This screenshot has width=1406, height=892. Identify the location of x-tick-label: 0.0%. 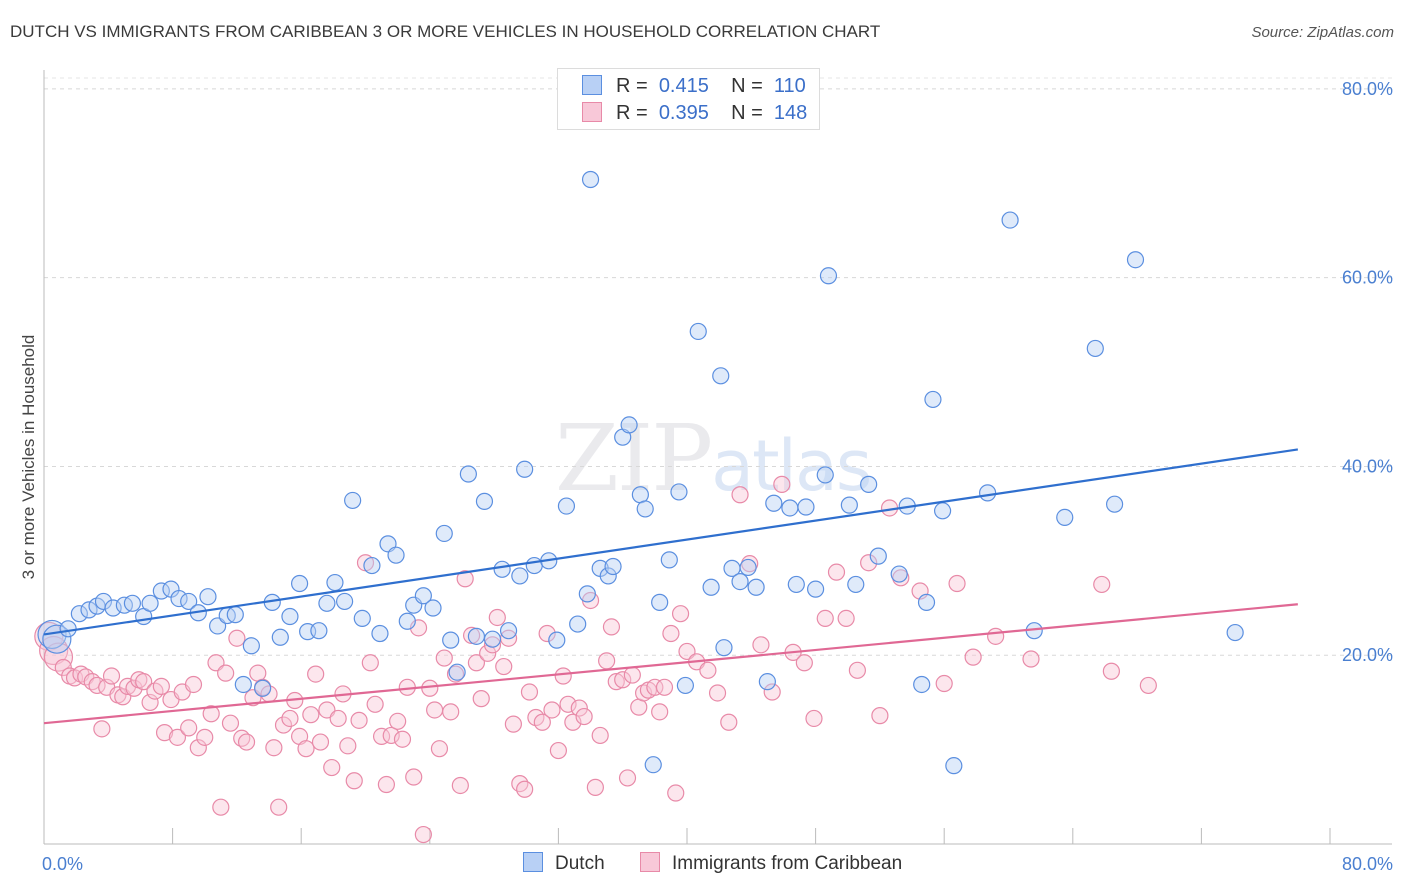
(62, 864).